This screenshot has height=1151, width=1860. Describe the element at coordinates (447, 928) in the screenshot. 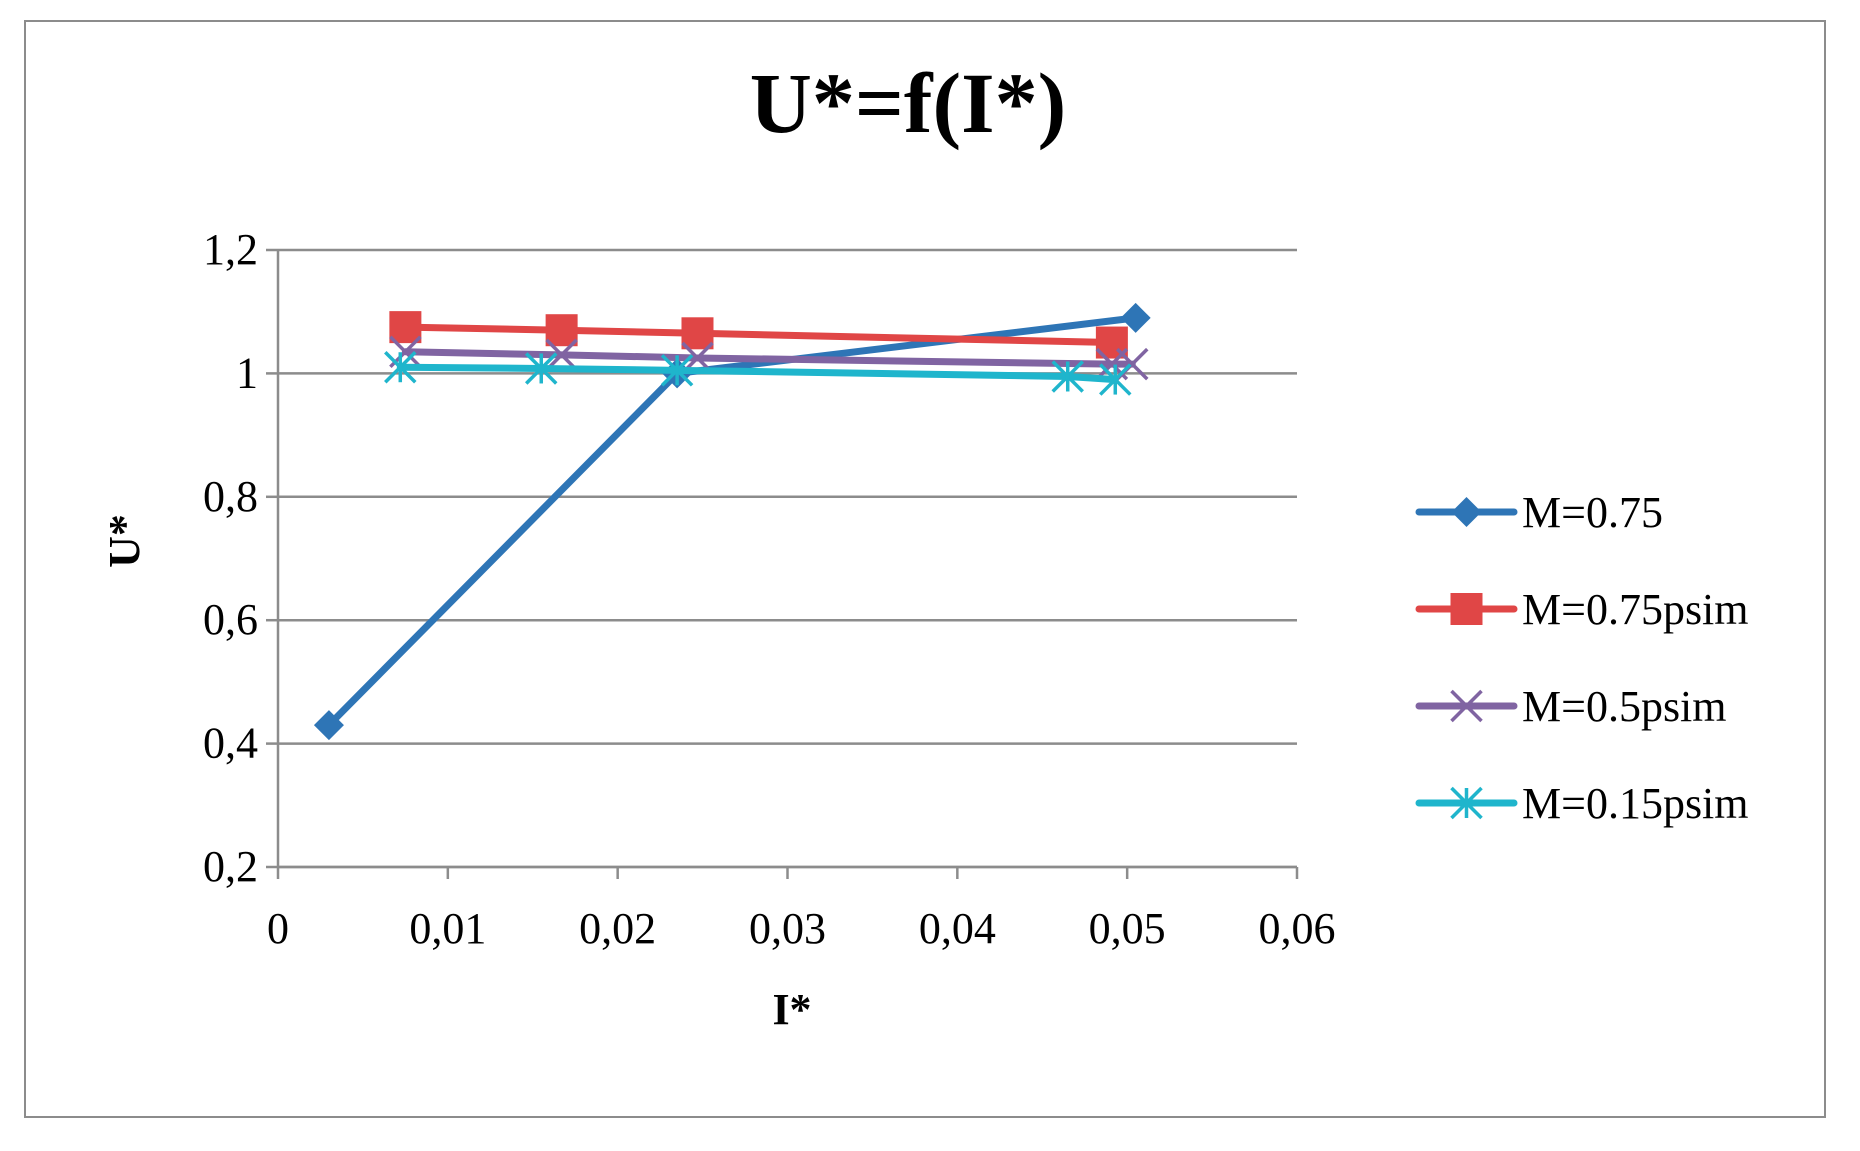

I see `x-tick-label: 0,01` at that location.